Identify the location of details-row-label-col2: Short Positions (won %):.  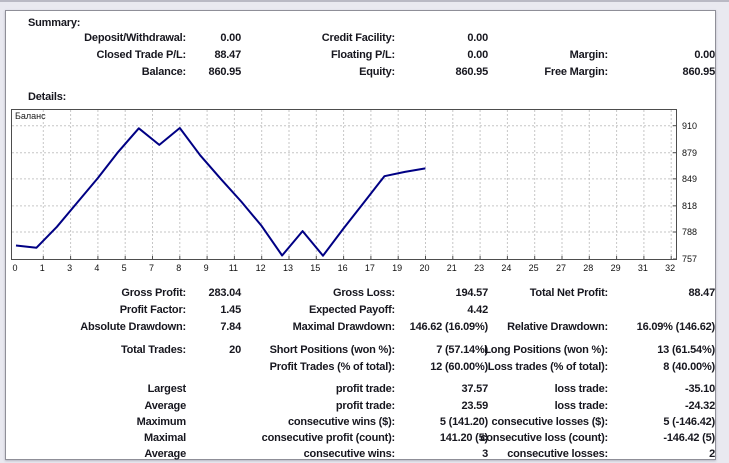
(332, 350).